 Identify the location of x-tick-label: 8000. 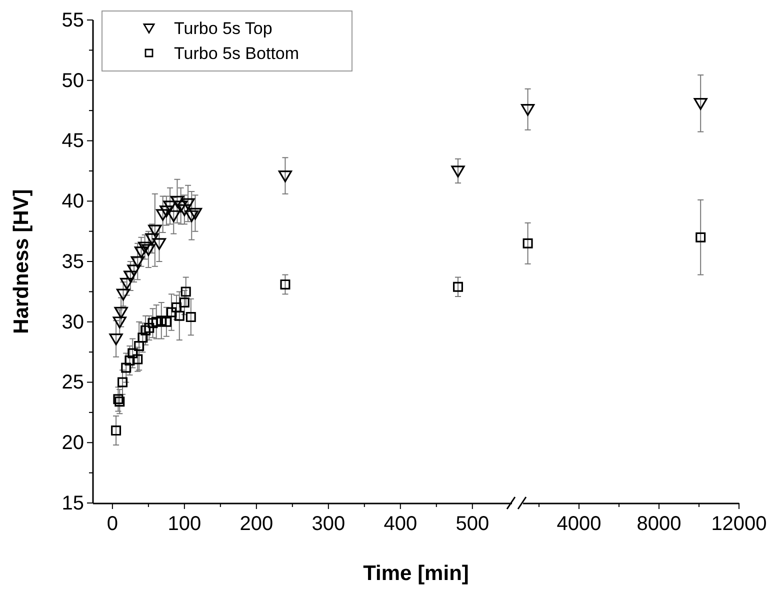
(659, 524).